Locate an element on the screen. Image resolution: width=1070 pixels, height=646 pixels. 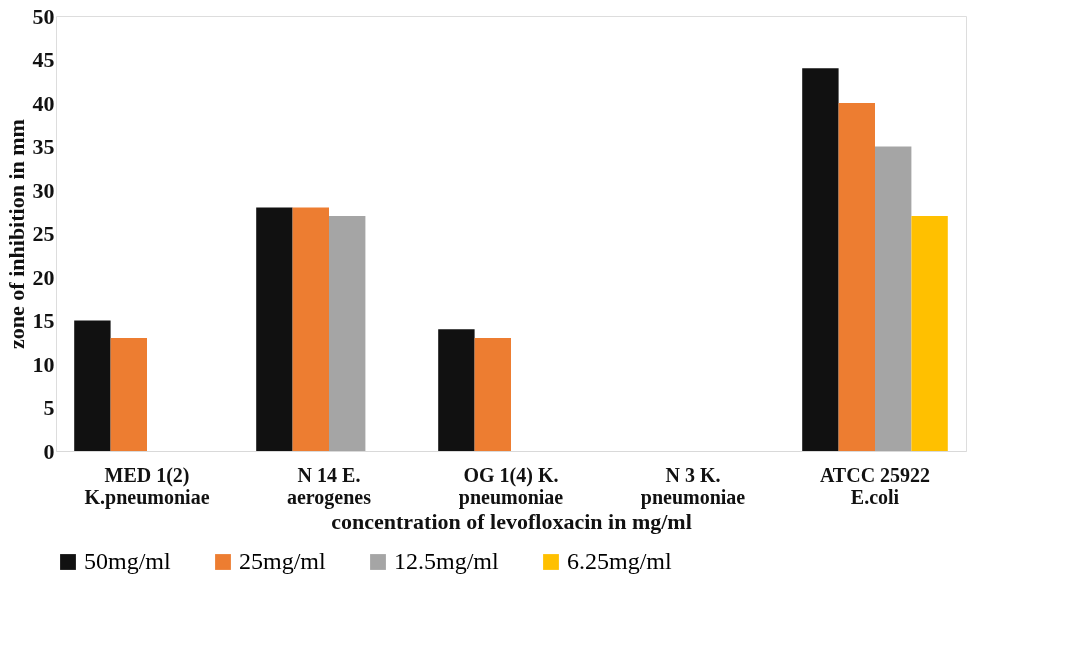
y-tick-label: 45 is located at coordinates (43, 59).